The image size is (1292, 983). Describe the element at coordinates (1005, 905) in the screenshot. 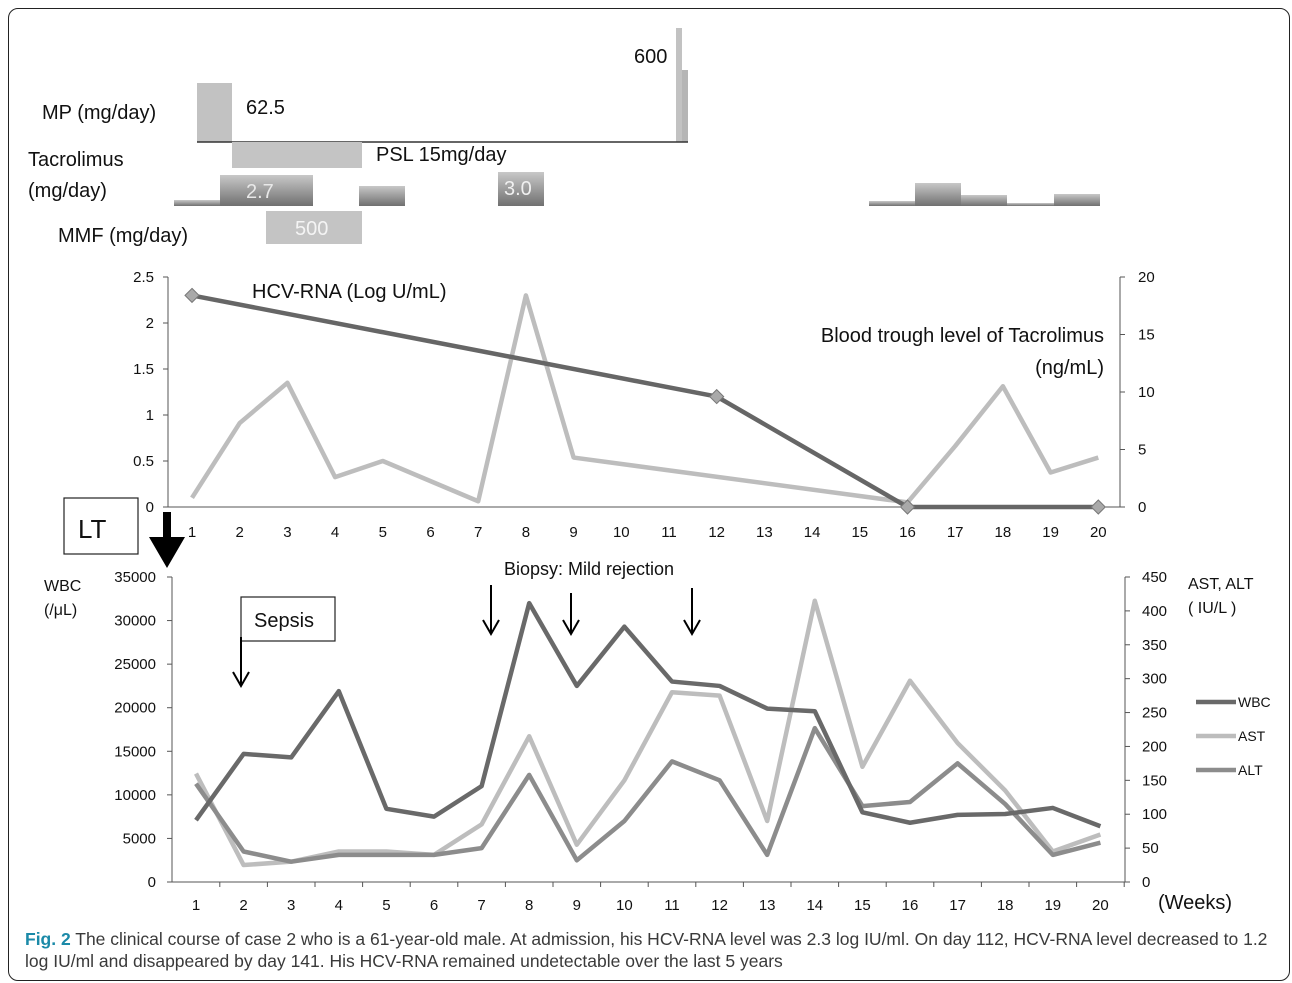

I see `wbc-x-tick-label: 18` at that location.